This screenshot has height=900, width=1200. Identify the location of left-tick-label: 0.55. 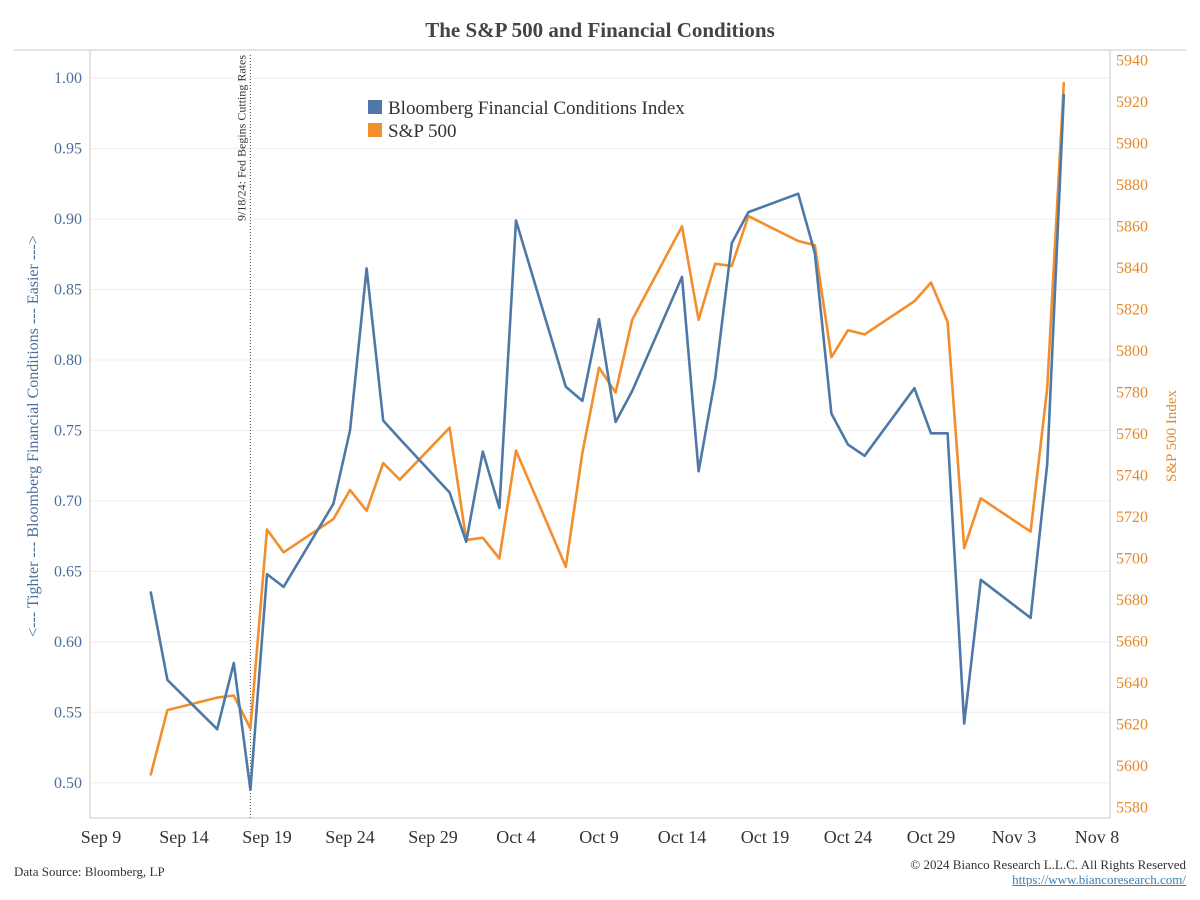
(68, 712).